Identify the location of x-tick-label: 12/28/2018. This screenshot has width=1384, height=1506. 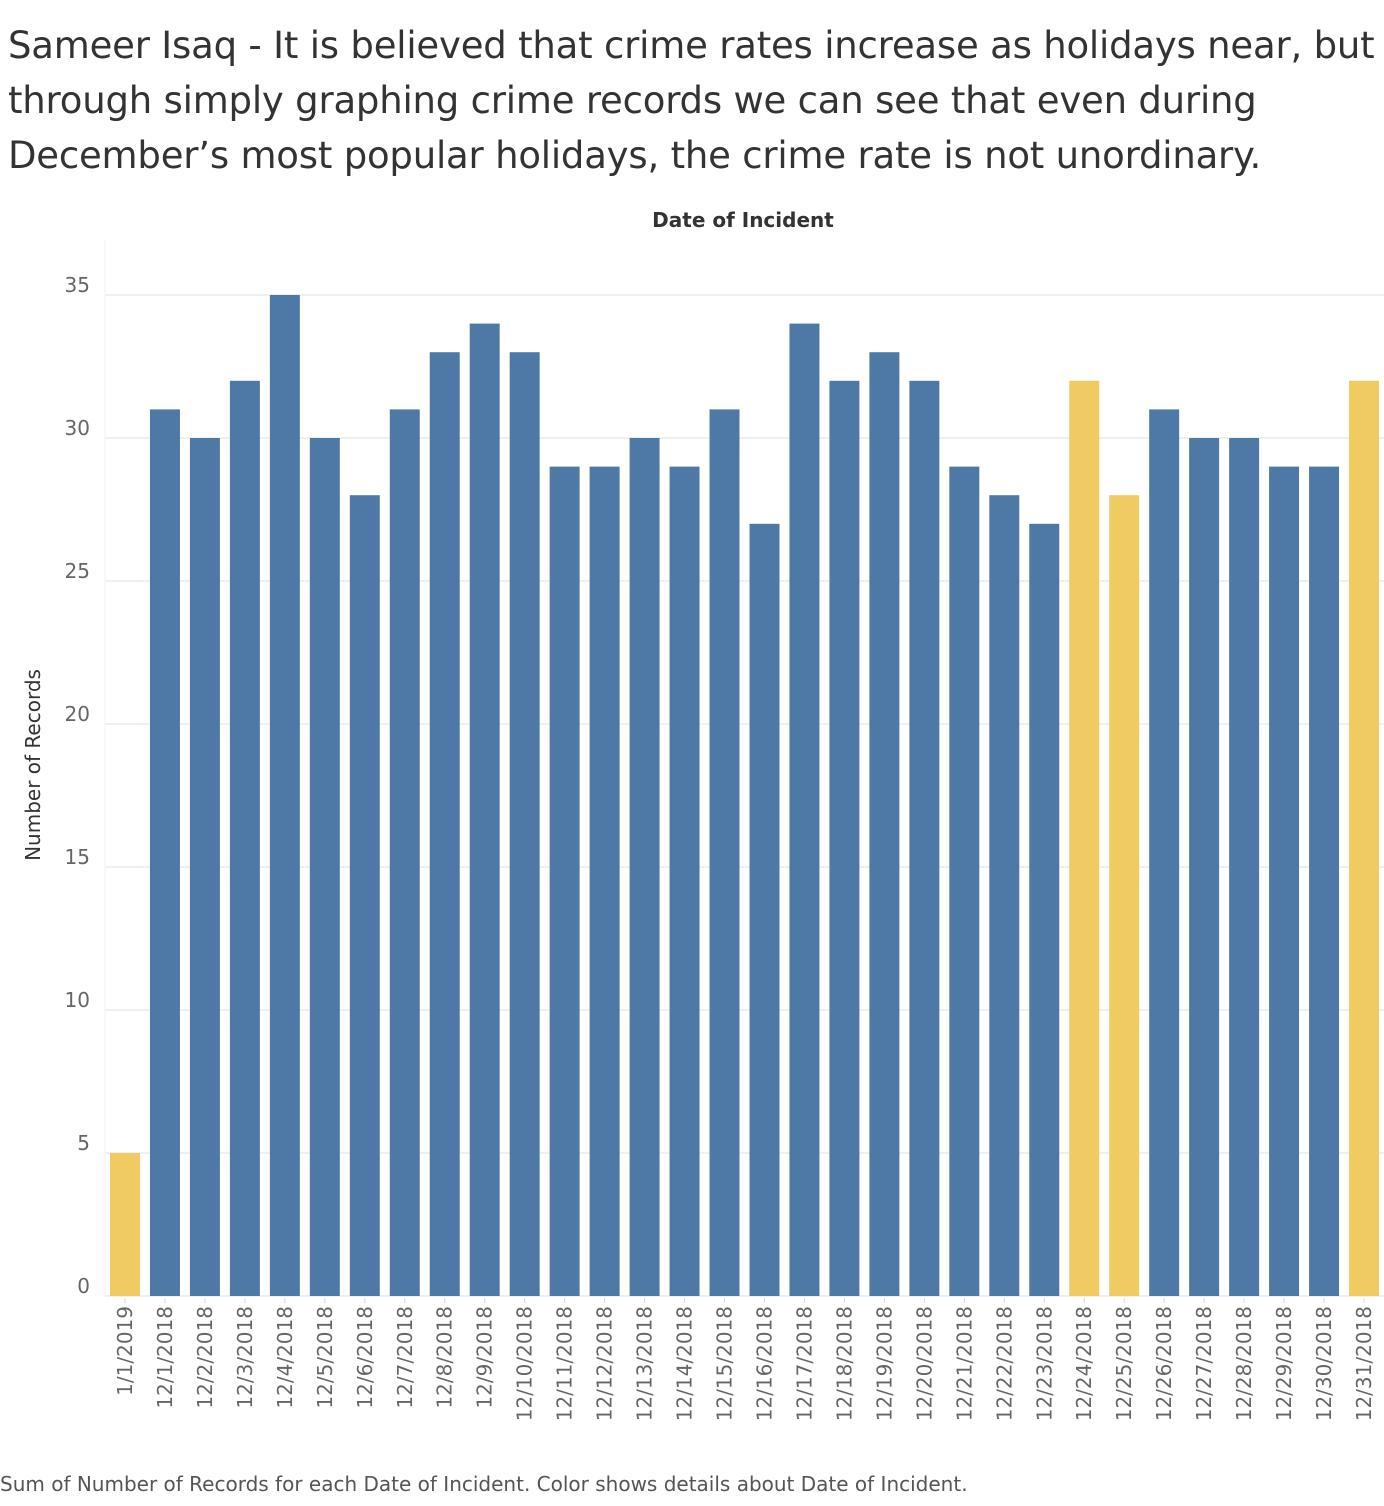
(1244, 1363).